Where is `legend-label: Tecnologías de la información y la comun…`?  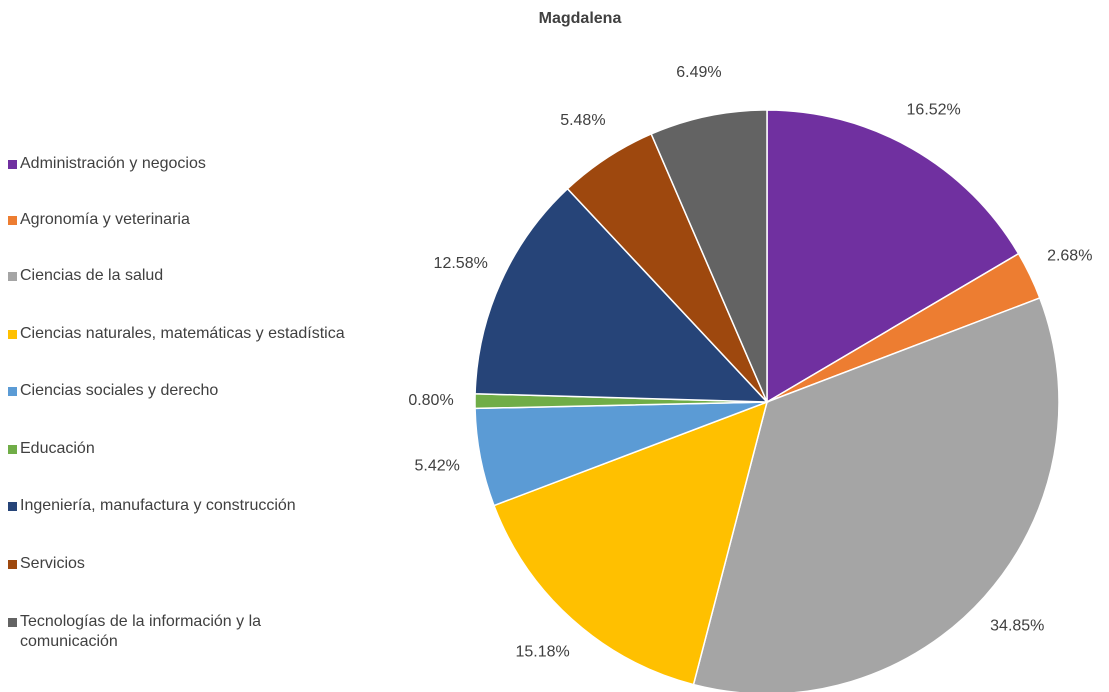
legend-label: Tecnologías de la información y la comun… is located at coordinates (141, 631).